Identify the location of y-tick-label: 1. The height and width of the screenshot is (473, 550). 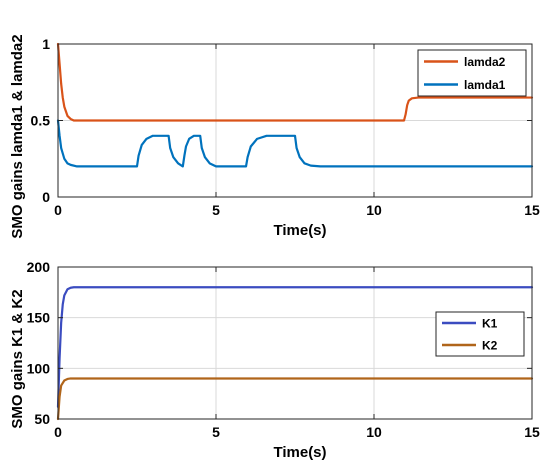
(46, 44).